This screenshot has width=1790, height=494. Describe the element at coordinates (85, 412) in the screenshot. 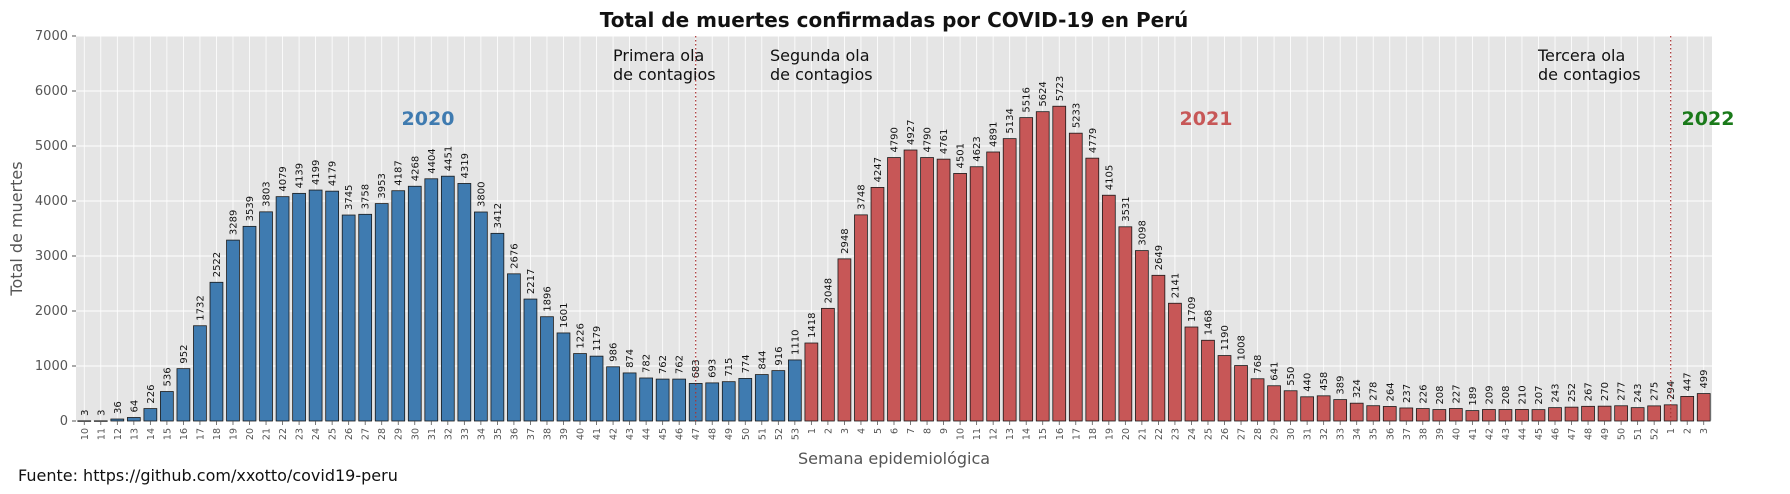

I see `bar-value-label: 3` at that location.